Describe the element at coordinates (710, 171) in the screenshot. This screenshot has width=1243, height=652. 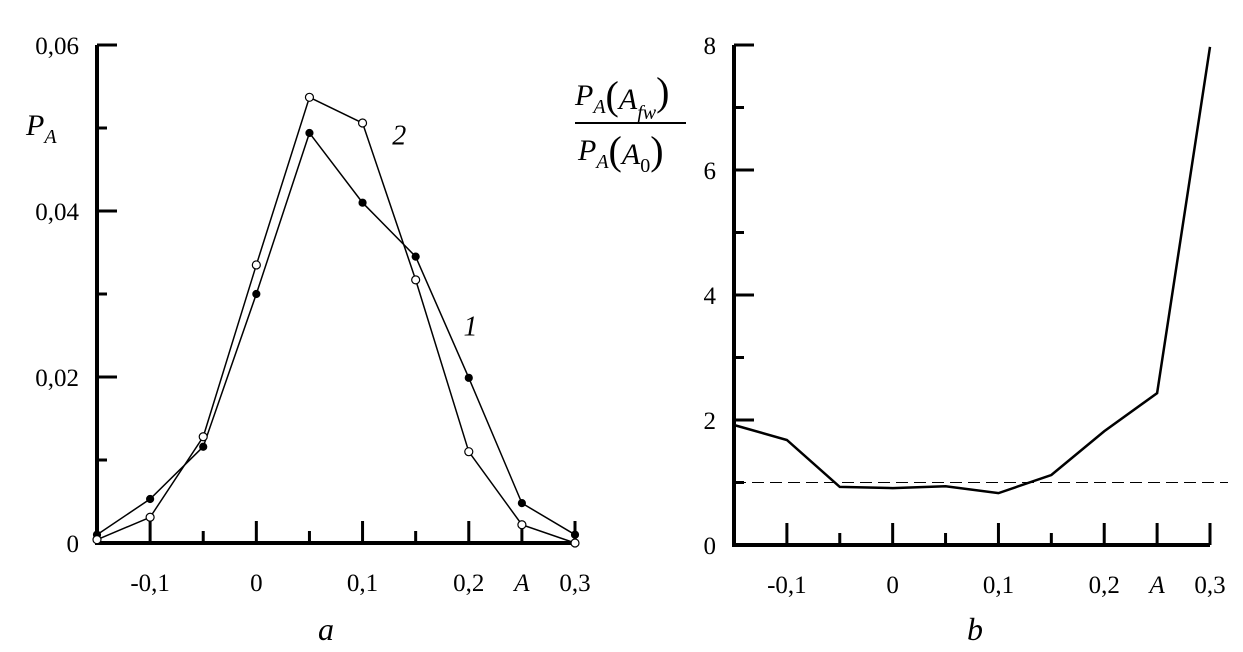
I see `y-tick-label: 6` at that location.